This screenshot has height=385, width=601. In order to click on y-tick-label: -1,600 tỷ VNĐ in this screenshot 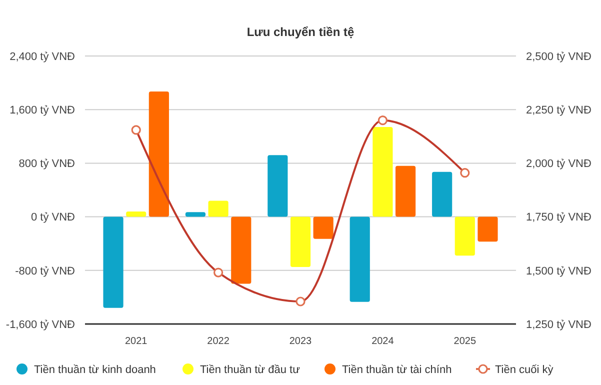, I will do `click(41, 324)`.